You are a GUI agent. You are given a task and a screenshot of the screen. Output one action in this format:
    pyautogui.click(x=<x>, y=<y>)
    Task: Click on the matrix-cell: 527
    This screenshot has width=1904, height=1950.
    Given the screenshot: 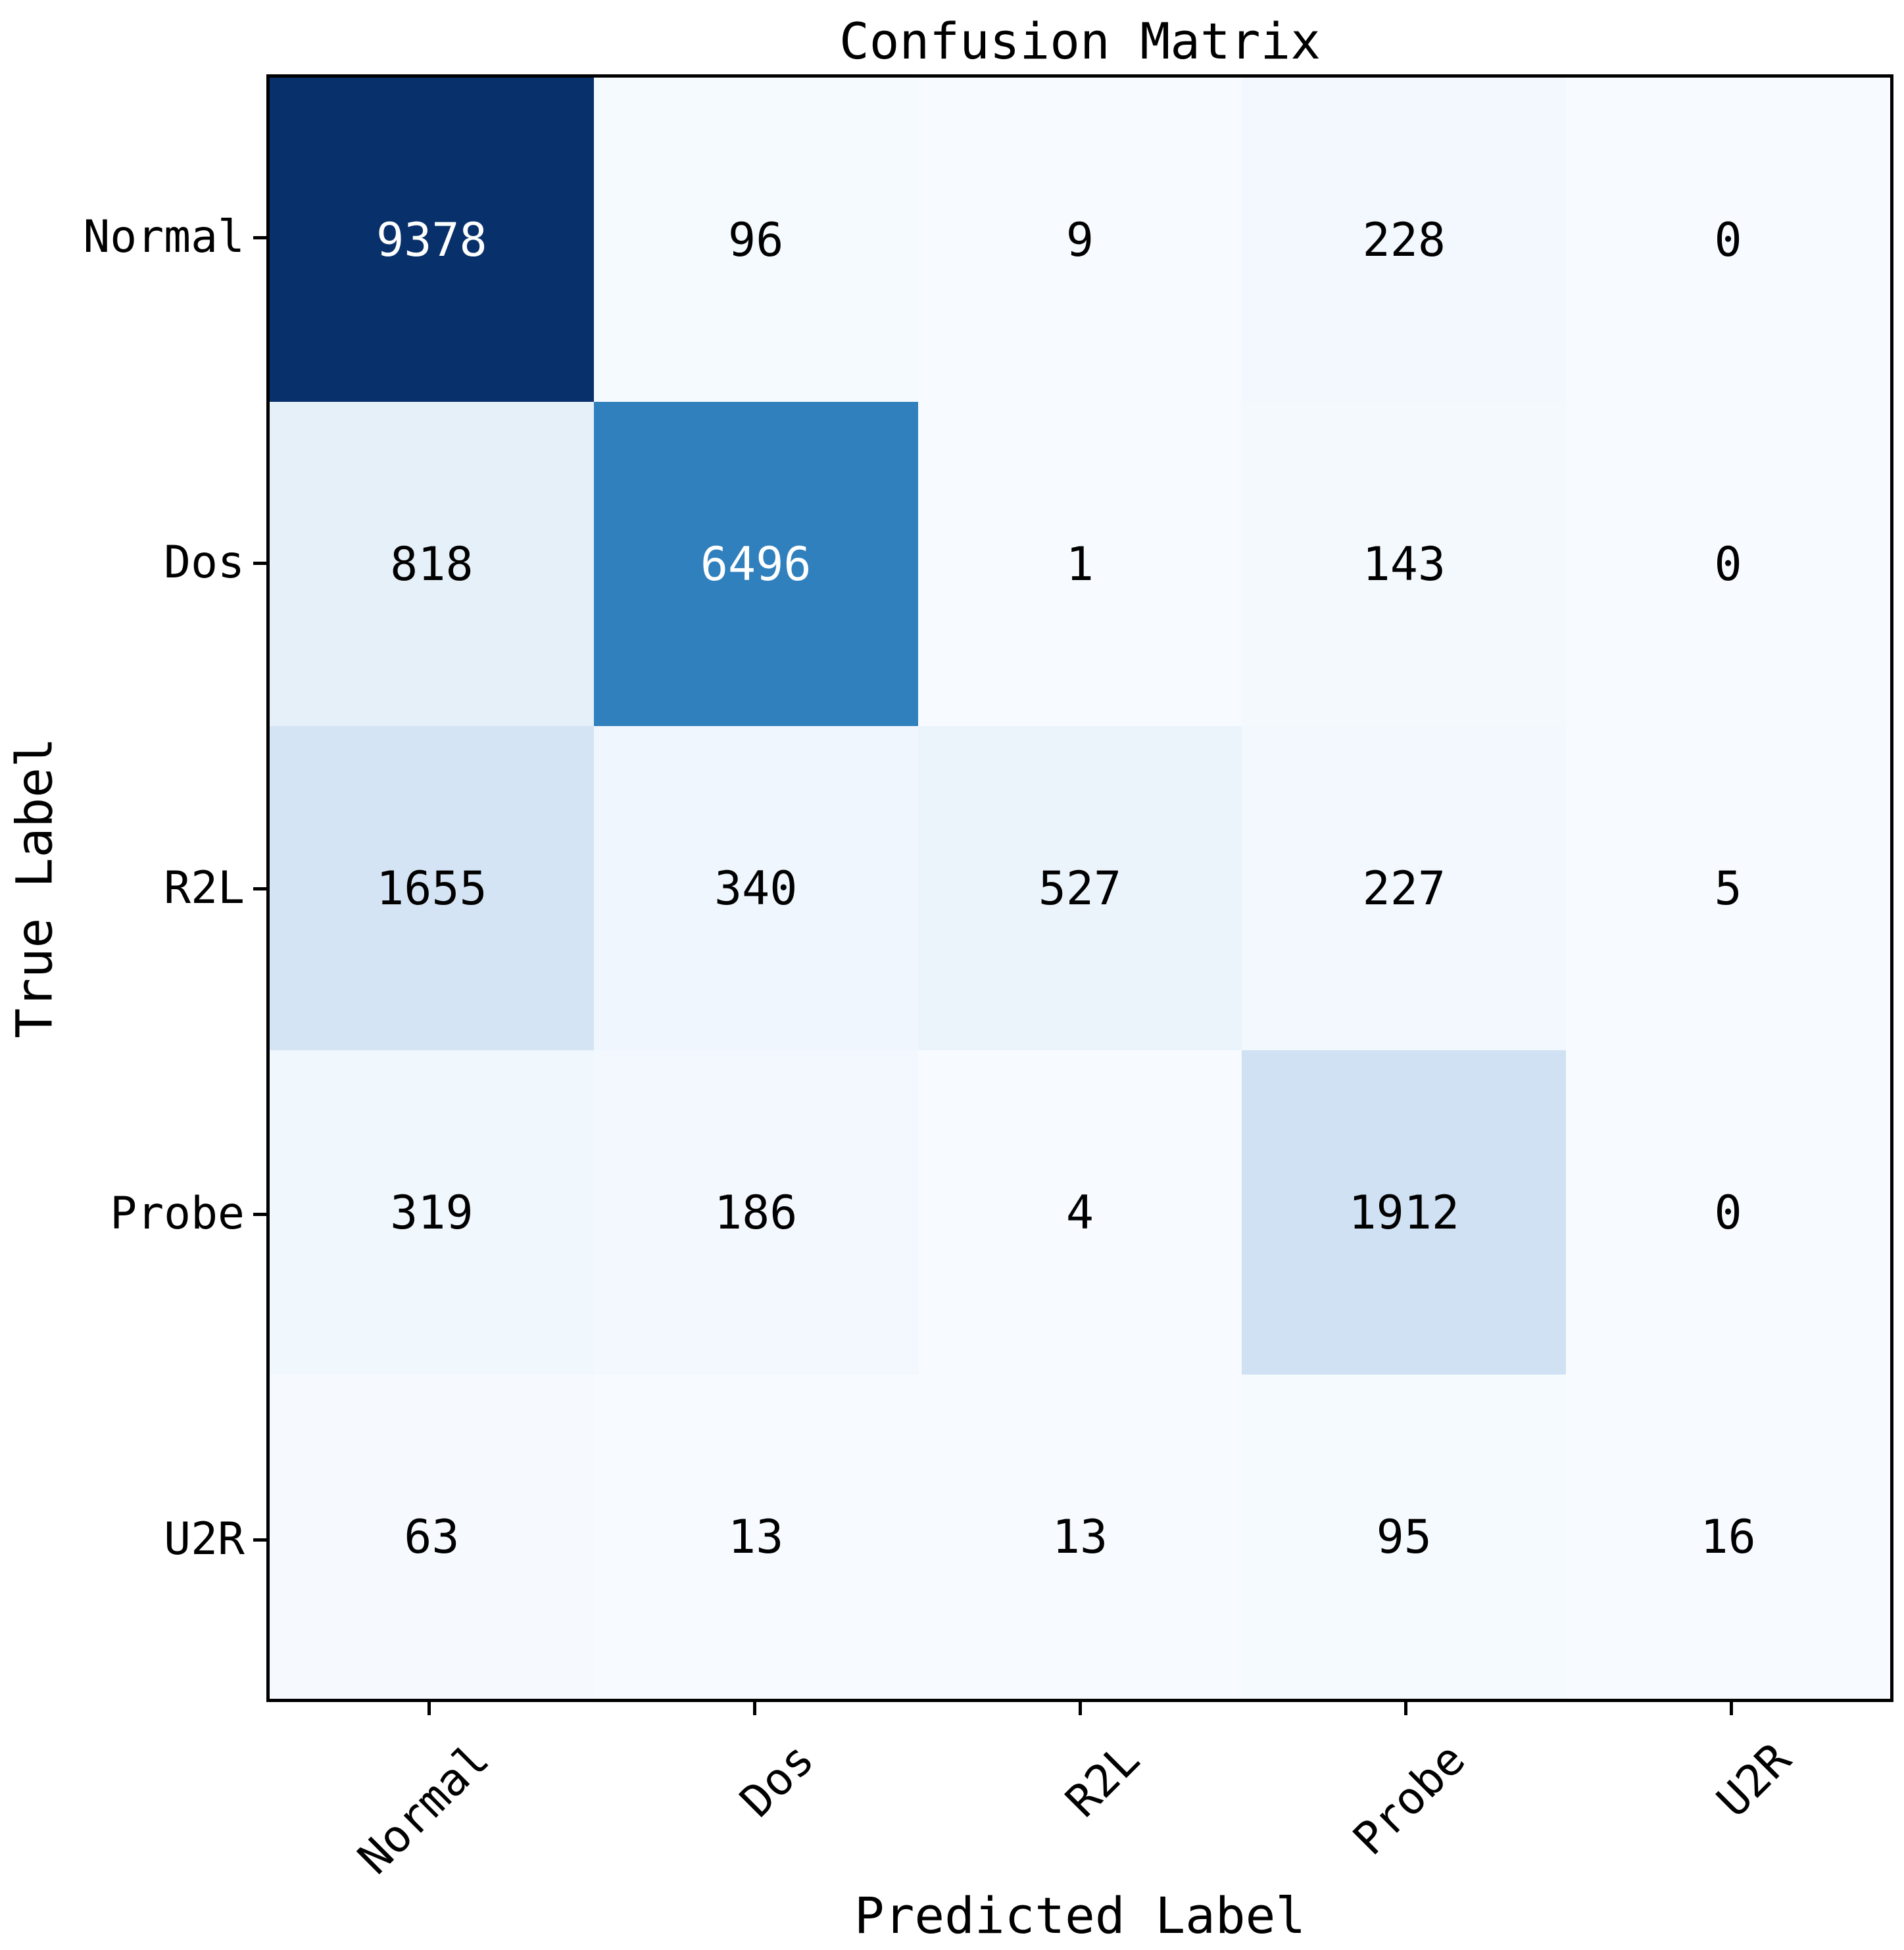 What is the action you would take?
    pyautogui.click(x=1079, y=888)
    